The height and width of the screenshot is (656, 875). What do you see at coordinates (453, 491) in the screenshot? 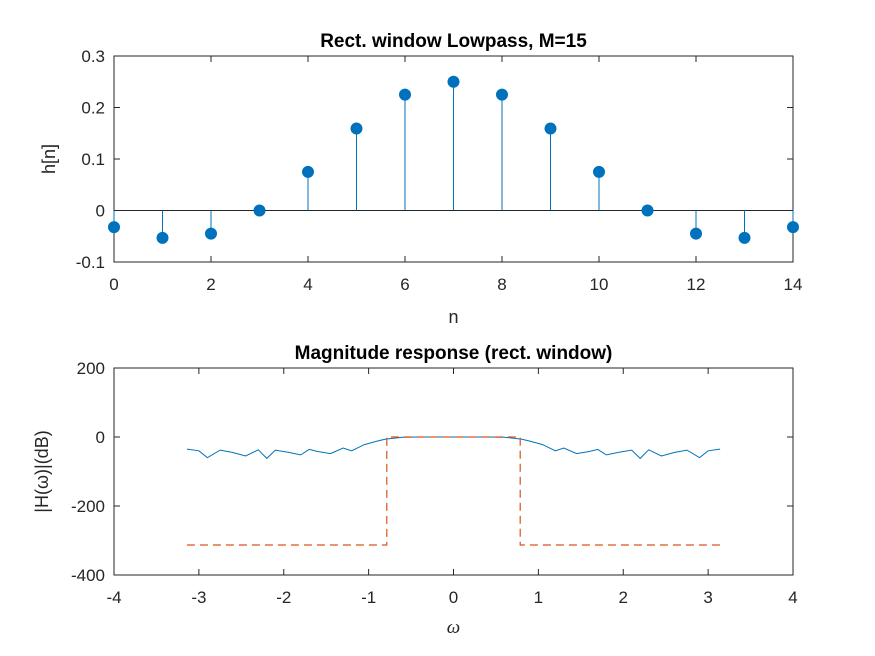
I see `line-series` at bounding box center [453, 491].